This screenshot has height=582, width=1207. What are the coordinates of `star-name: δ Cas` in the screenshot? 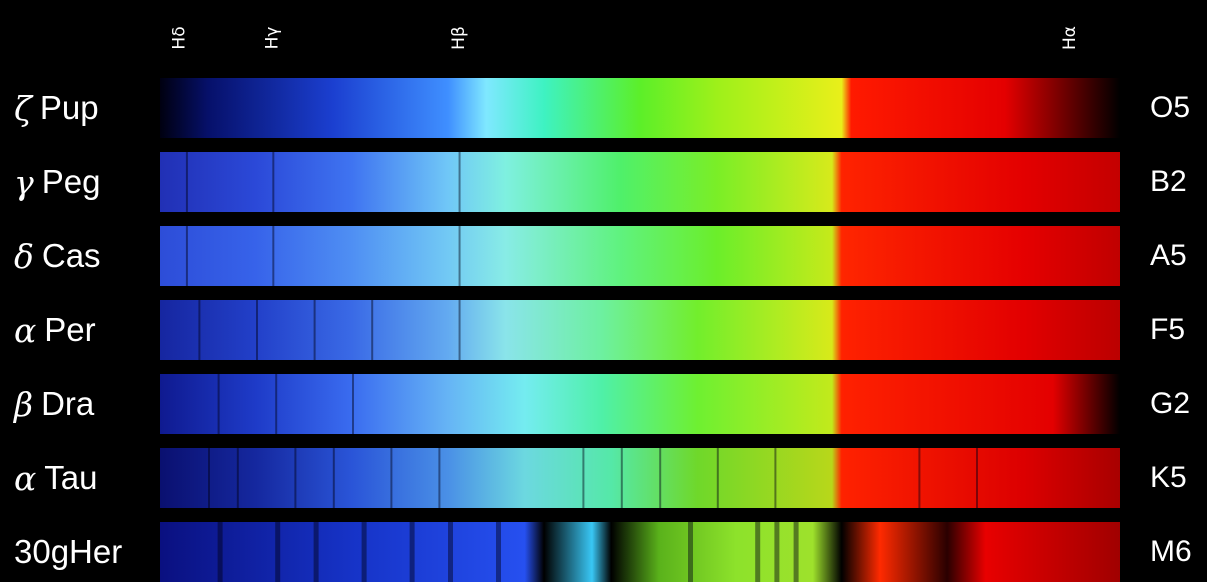 It's located at (89, 256).